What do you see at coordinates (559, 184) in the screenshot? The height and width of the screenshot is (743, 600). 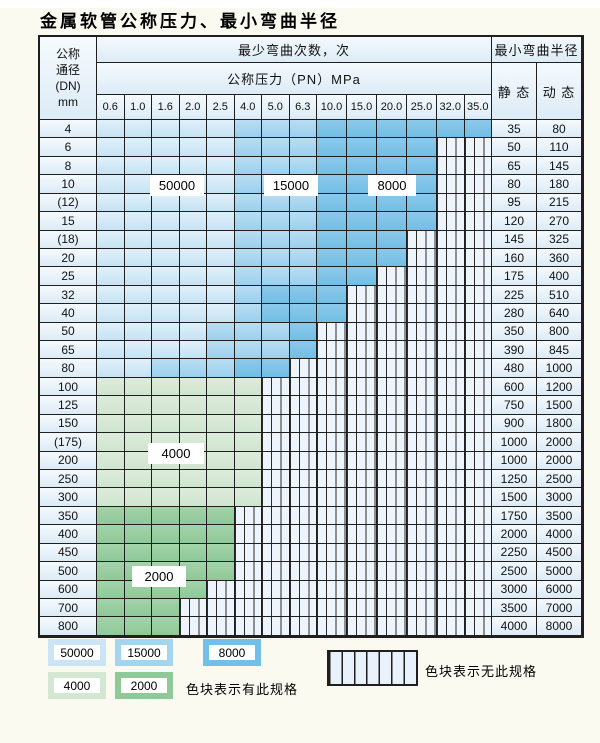 I see `dynamic-radius-cell: 180` at bounding box center [559, 184].